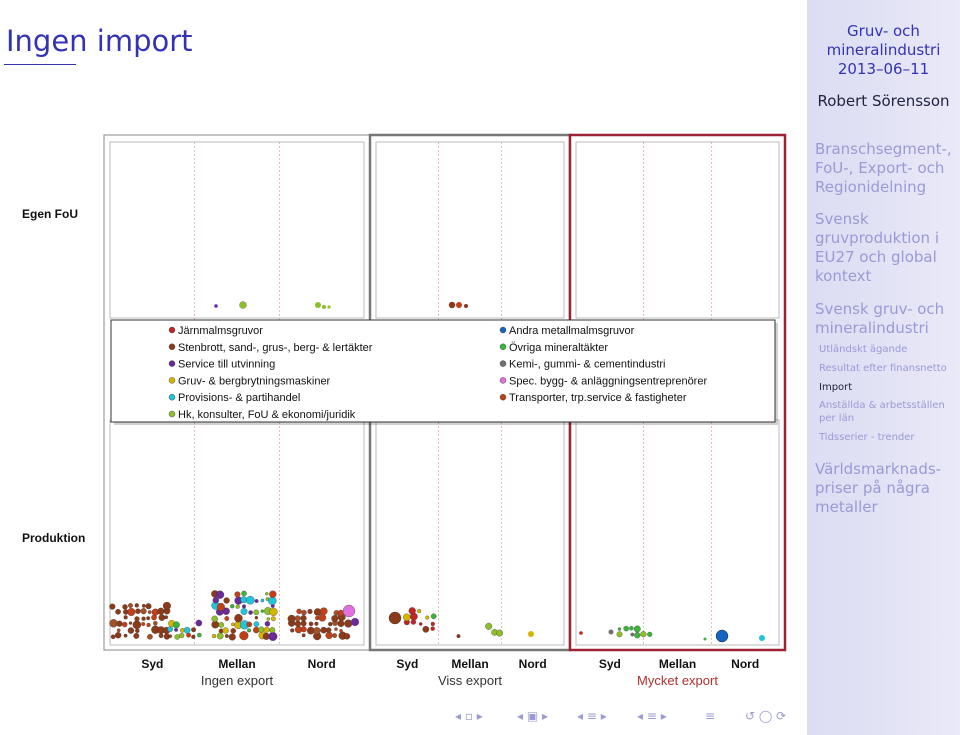  I want to click on nav-search-icon: ↺ ◯ ⟳, so click(766, 716).